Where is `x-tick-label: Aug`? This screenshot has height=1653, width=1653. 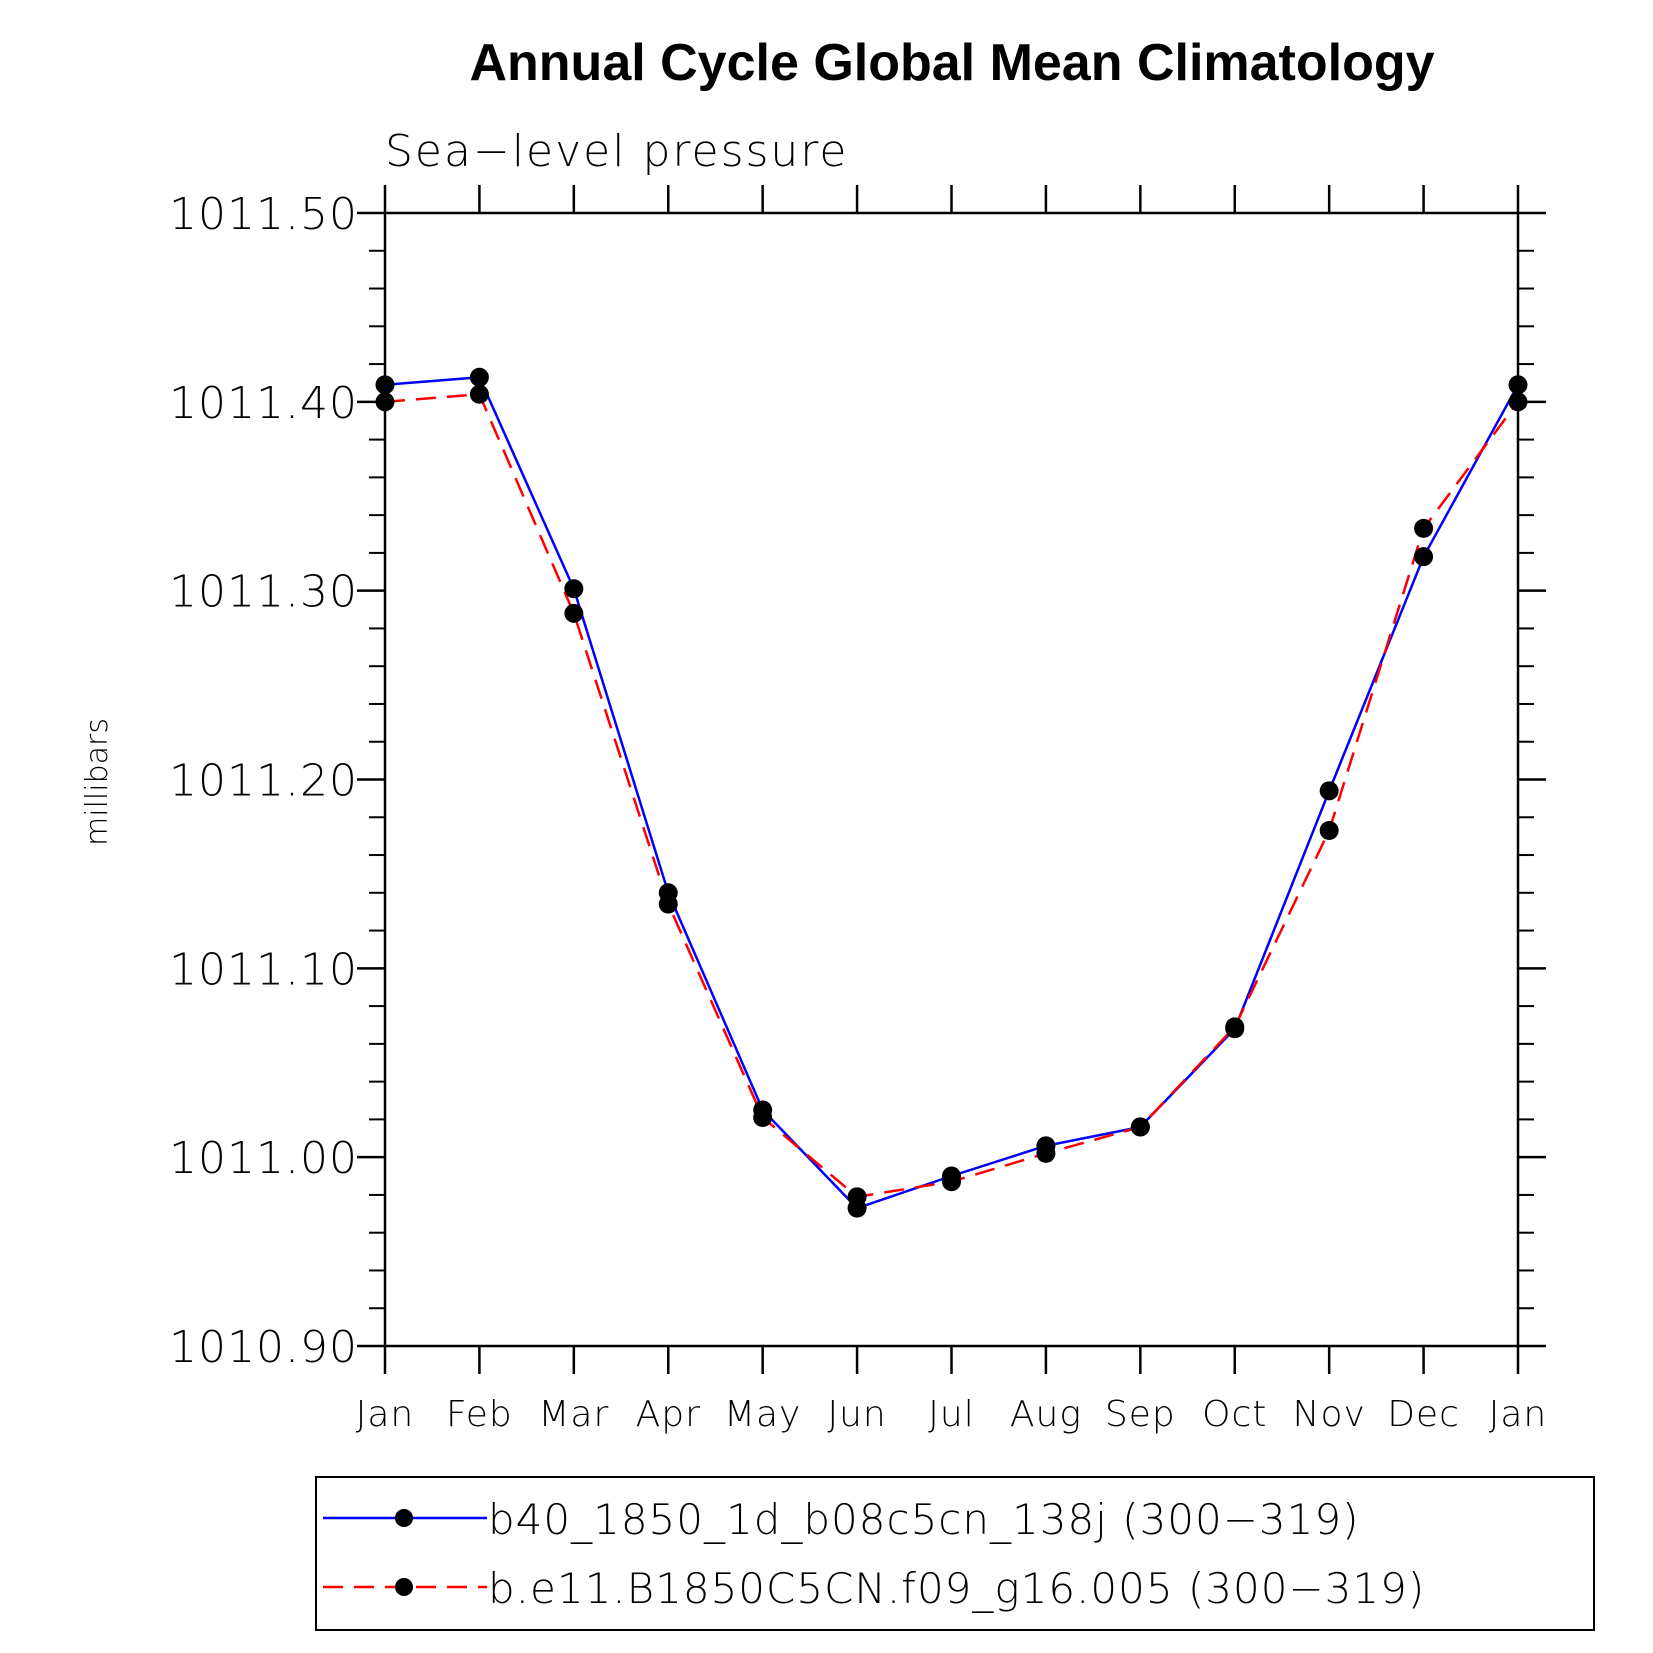
x-tick-label: Aug is located at coordinates (1046, 1414).